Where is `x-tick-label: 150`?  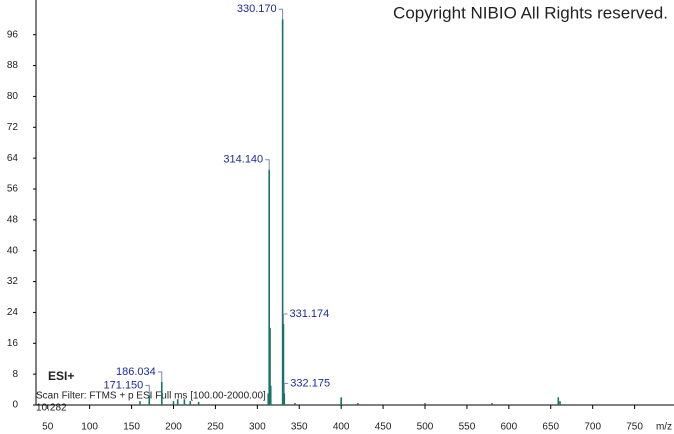
x-tick-label: 150 is located at coordinates (131, 427).